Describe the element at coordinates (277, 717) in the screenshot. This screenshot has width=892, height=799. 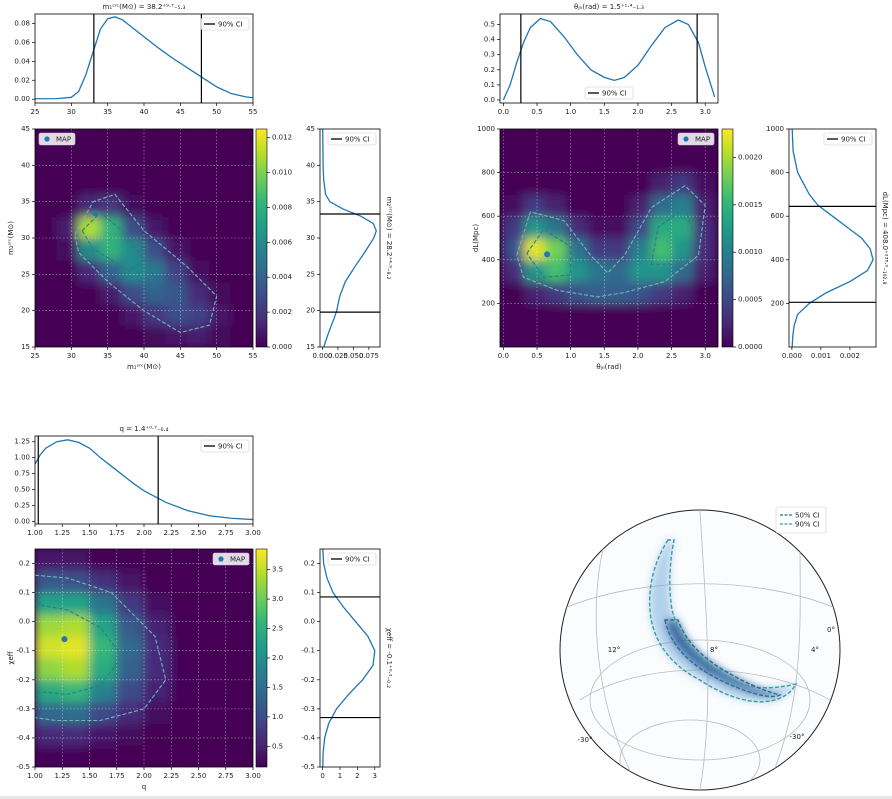
I see `colorbar-tick-label: 1.0` at that location.